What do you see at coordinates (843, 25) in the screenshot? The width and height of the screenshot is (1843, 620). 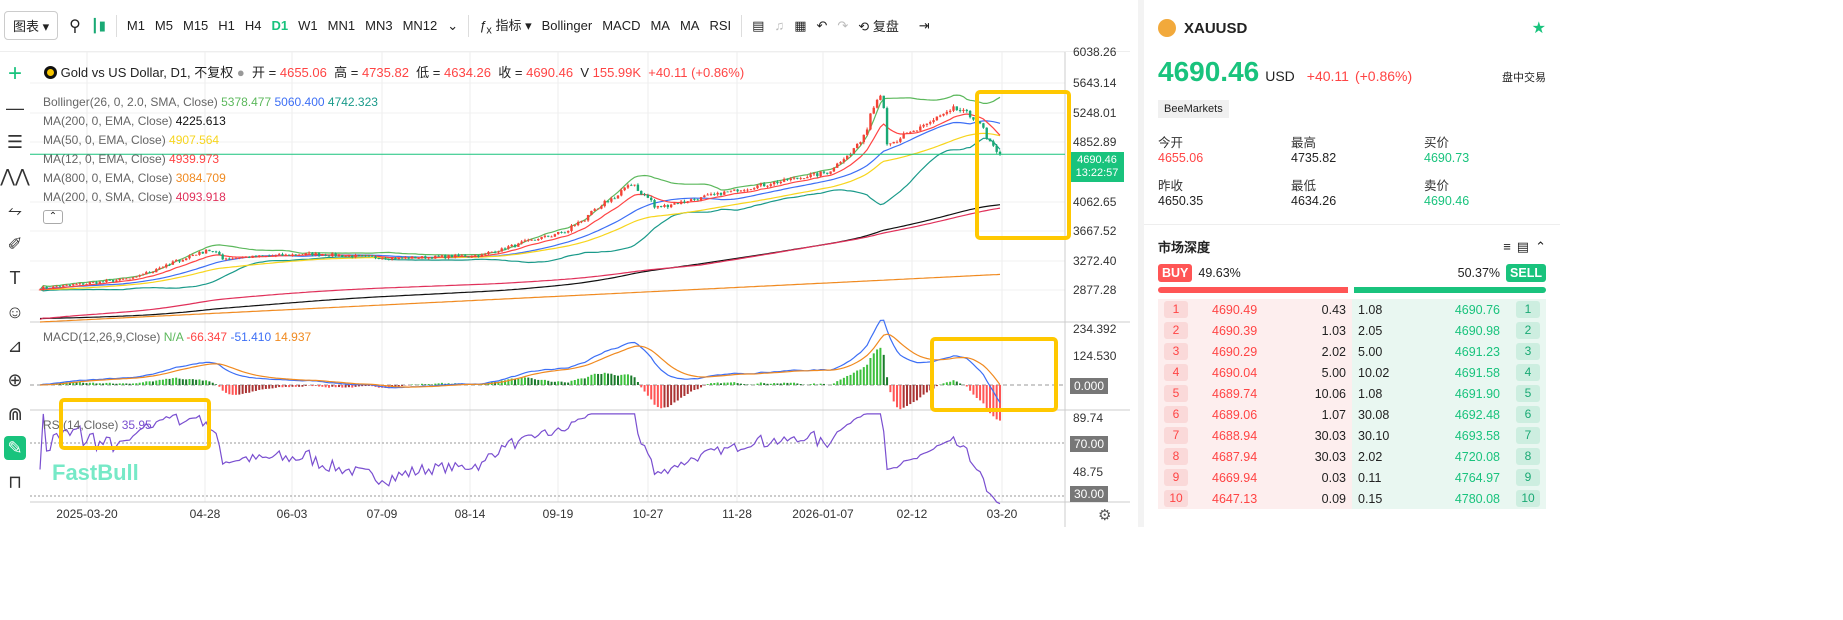 I see `redo-icon: ↷` at bounding box center [843, 25].